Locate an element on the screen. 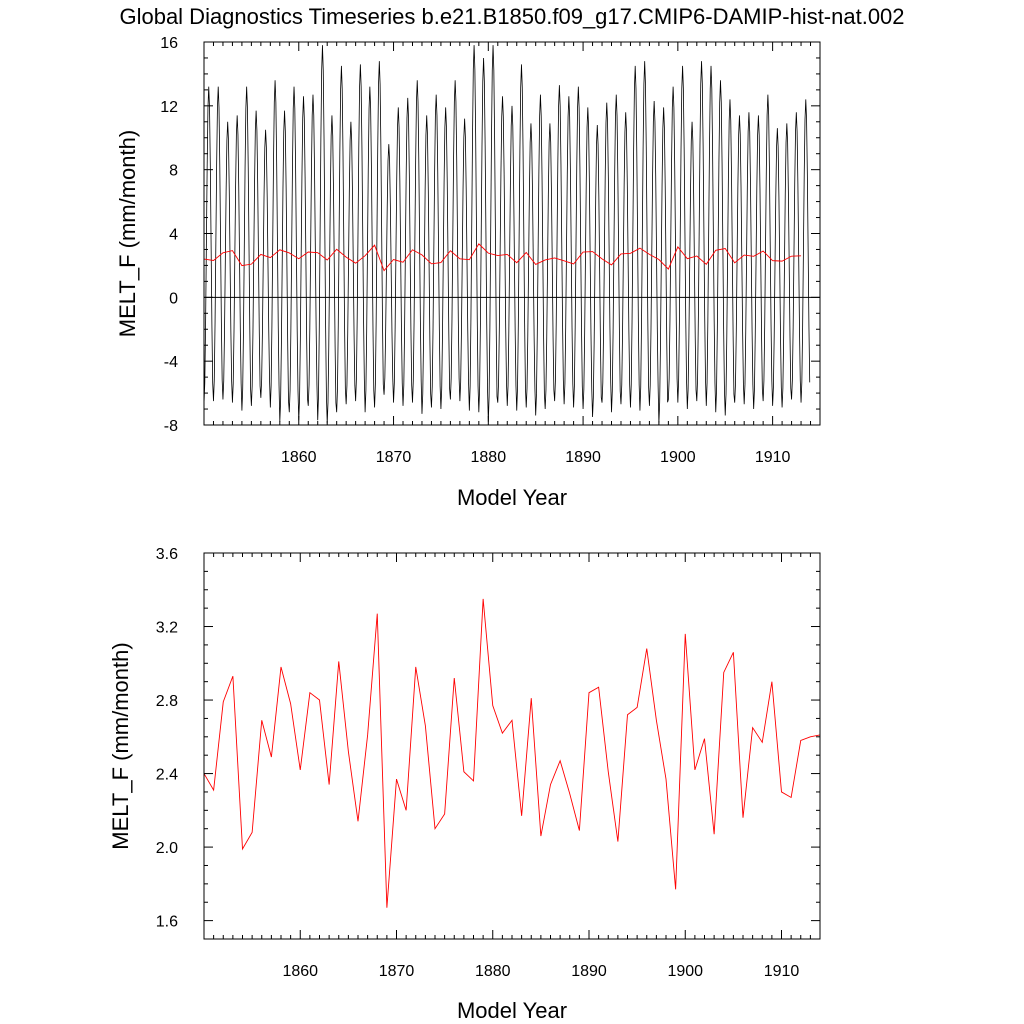 This screenshot has height=1024, width=1024. bottom-y-axis-label: MELT_F (mm/month) is located at coordinates (120, 745).